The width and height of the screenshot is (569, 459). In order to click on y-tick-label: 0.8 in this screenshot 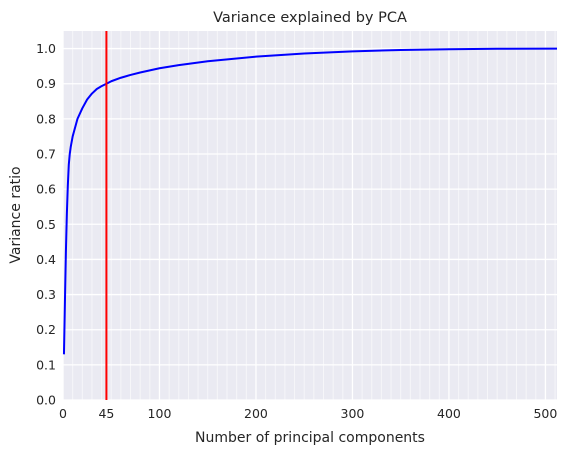, I will do `click(46, 118)`.